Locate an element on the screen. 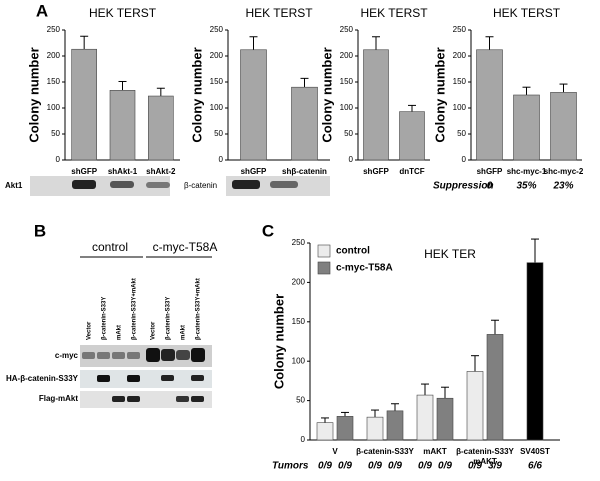 The image size is (600, 481). x-tick-label: shAkt-1 is located at coordinates (123, 171).